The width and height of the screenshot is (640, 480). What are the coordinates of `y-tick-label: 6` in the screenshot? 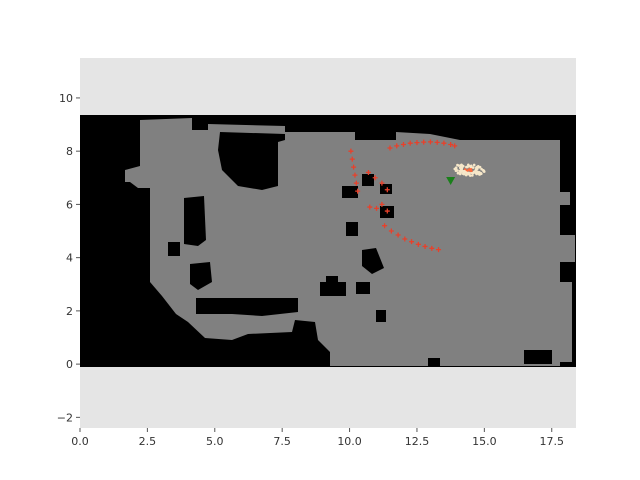 It's located at (69, 204).